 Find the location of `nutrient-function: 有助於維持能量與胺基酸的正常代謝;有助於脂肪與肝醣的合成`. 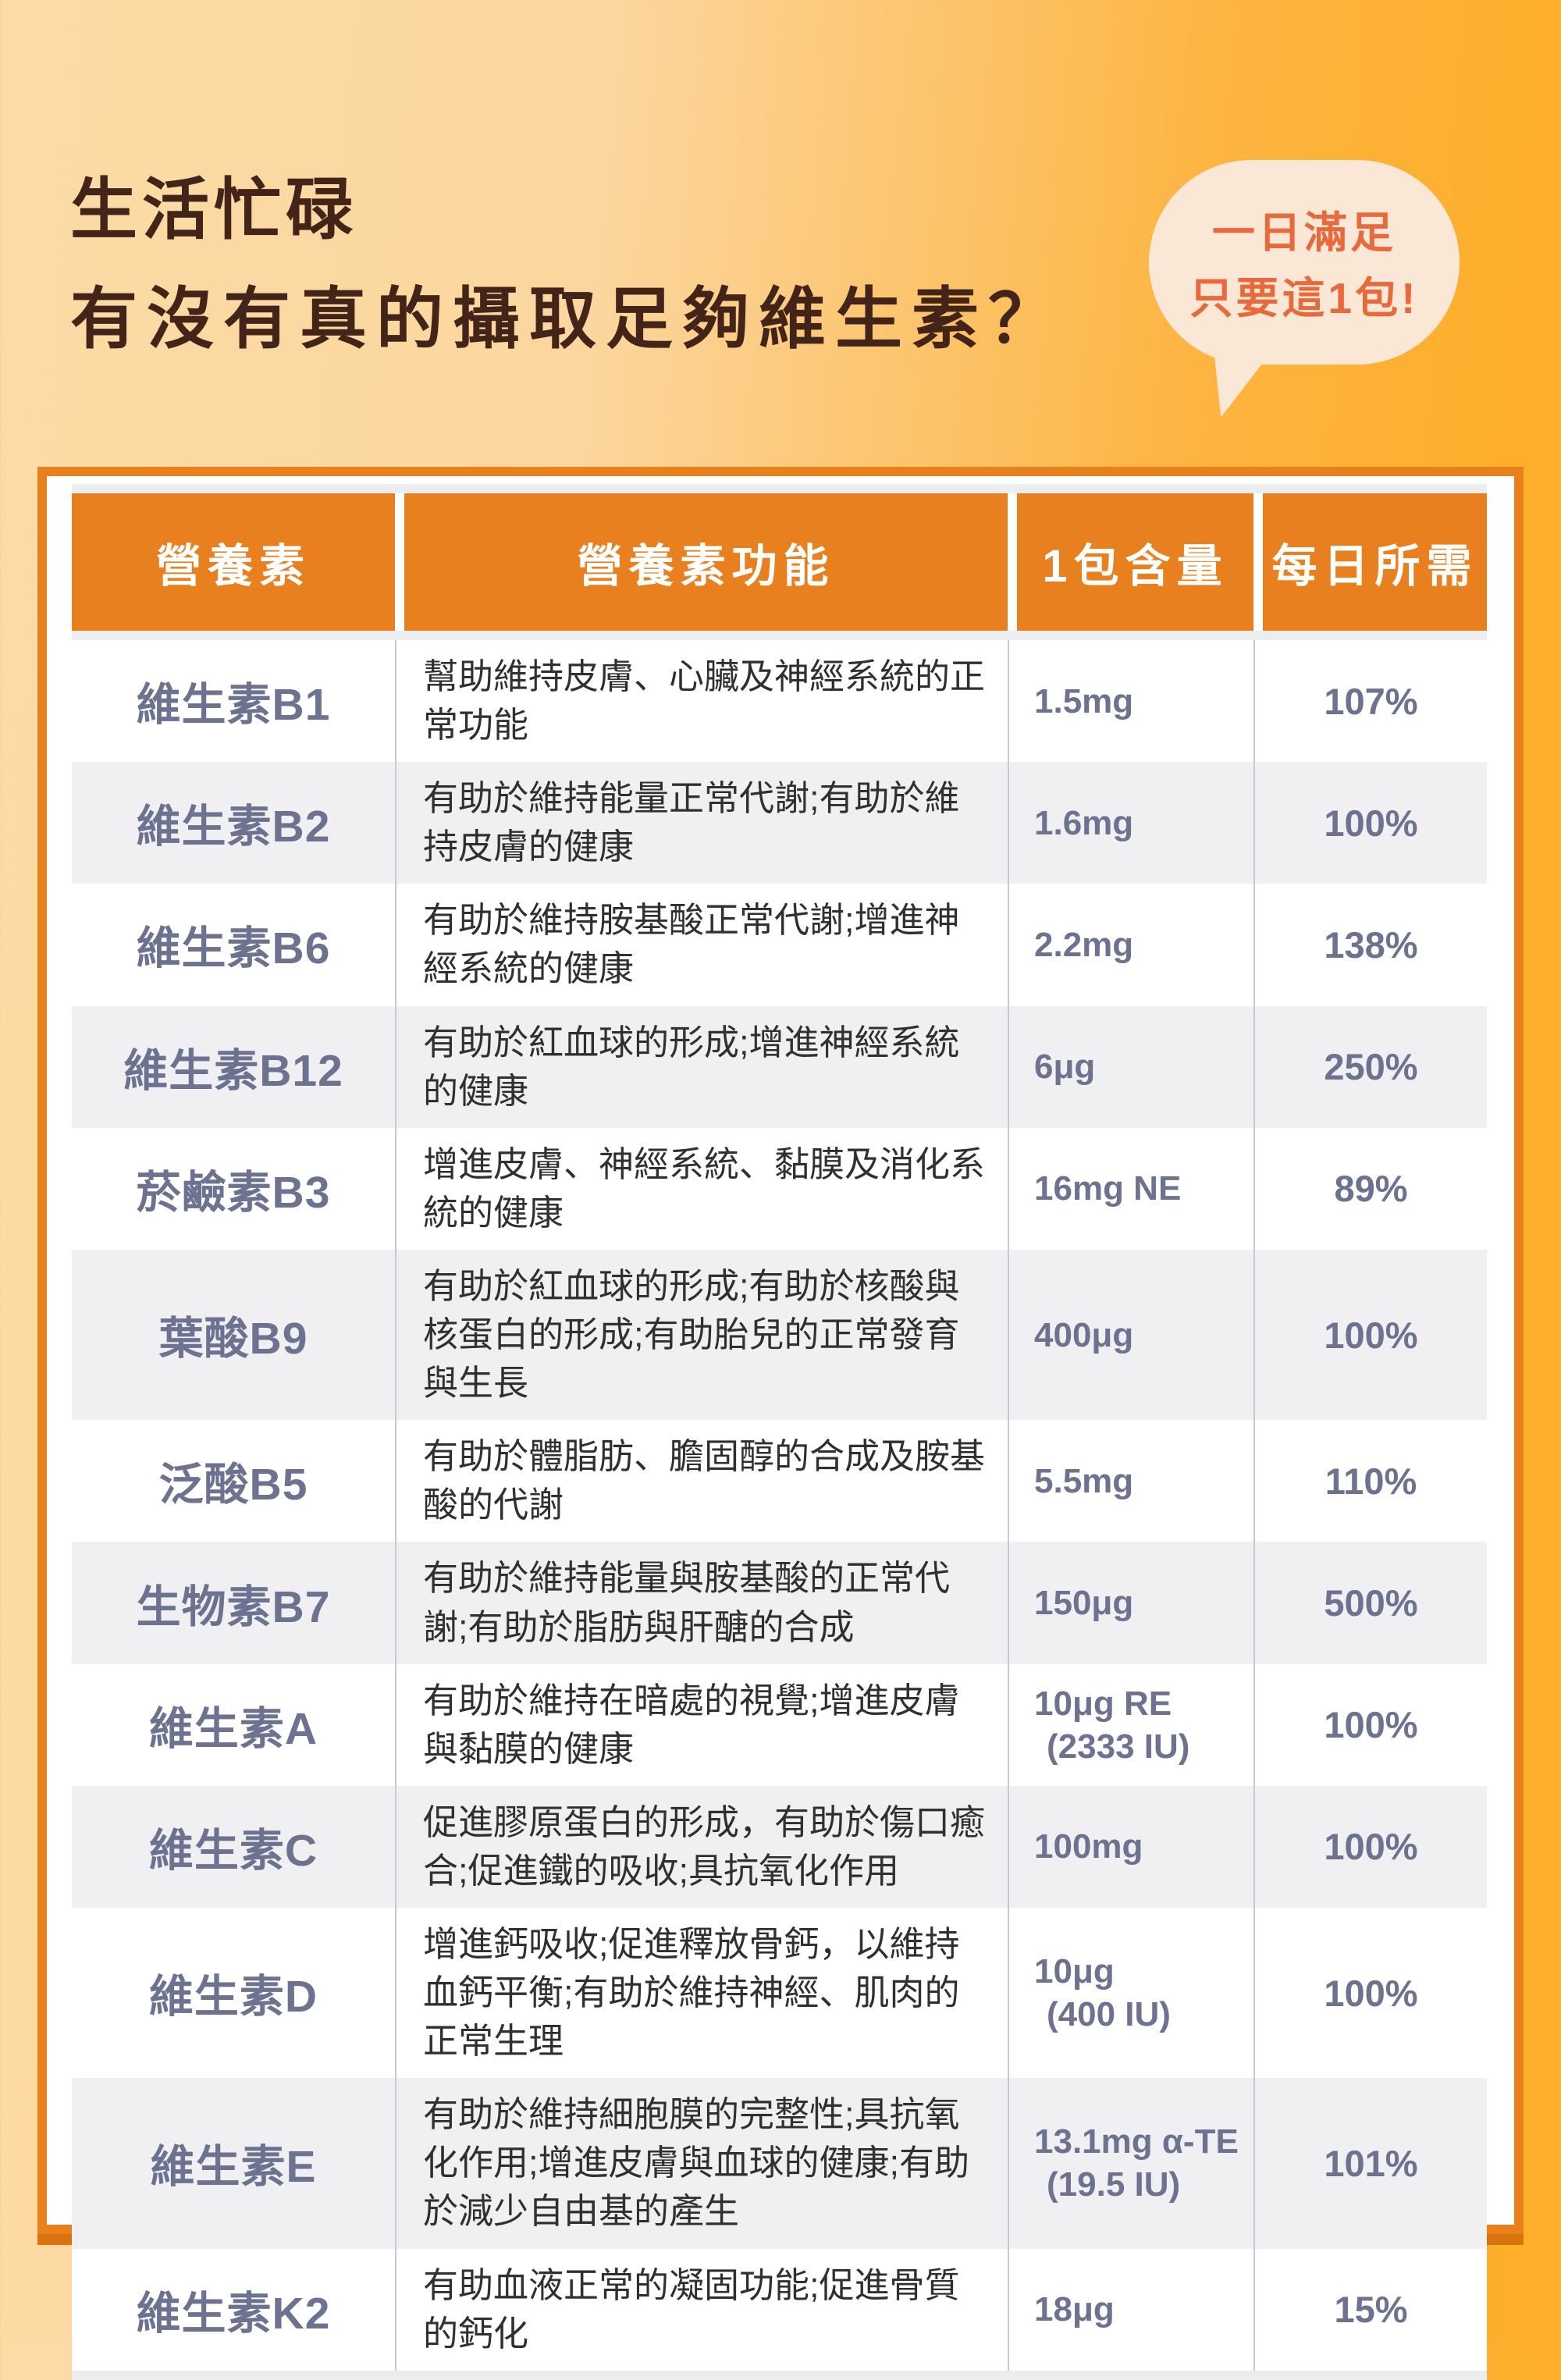

nutrient-function: 有助於維持能量與胺基酸的正常代謝;有助於脂肪與肝醣的合成 is located at coordinates (701, 1603).